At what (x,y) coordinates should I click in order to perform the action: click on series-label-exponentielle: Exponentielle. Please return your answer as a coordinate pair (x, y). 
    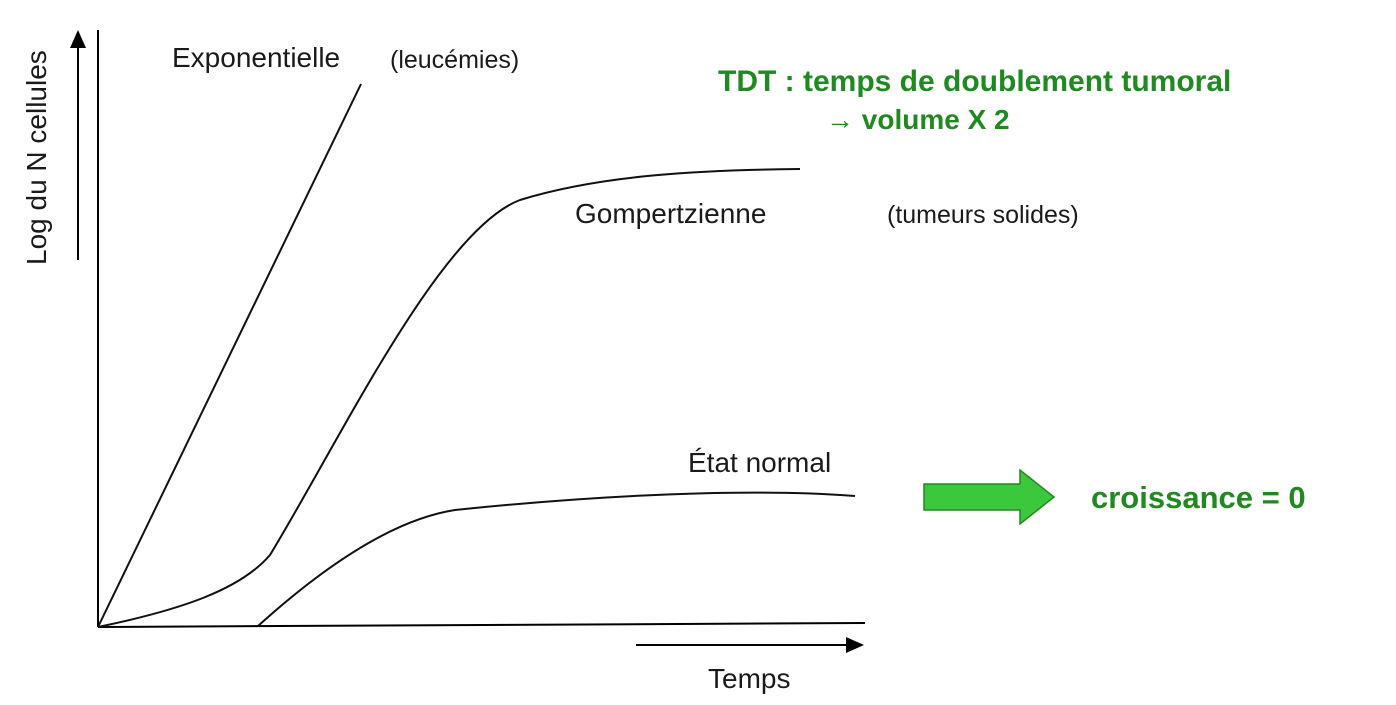
    Looking at the image, I should click on (256, 57).